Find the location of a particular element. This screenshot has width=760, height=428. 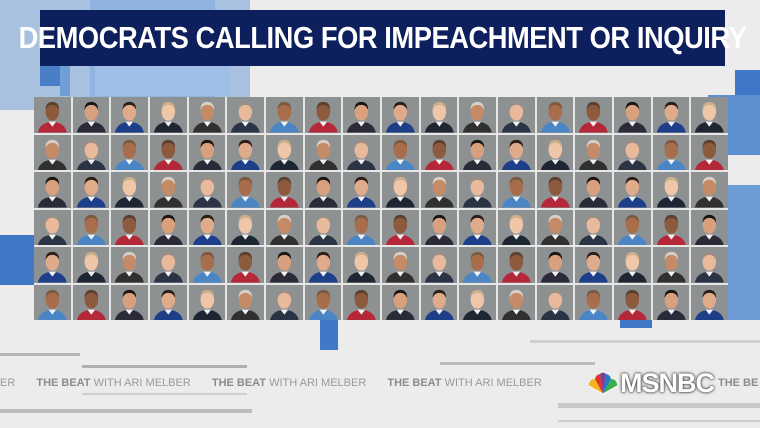

network-name: MSNBC is located at coordinates (667, 383).